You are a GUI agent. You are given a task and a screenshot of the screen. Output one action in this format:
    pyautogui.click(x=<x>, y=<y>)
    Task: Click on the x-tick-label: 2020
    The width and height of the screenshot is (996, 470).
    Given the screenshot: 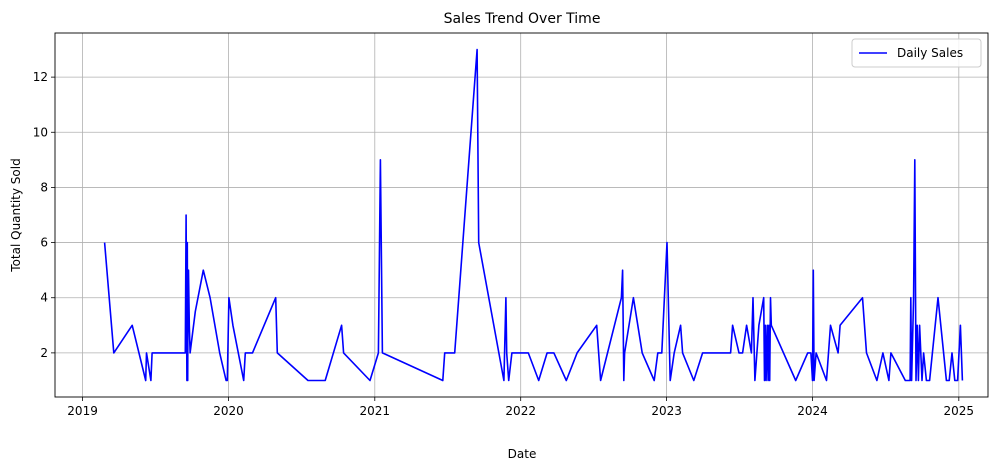 What is the action you would take?
    pyautogui.click(x=228, y=411)
    